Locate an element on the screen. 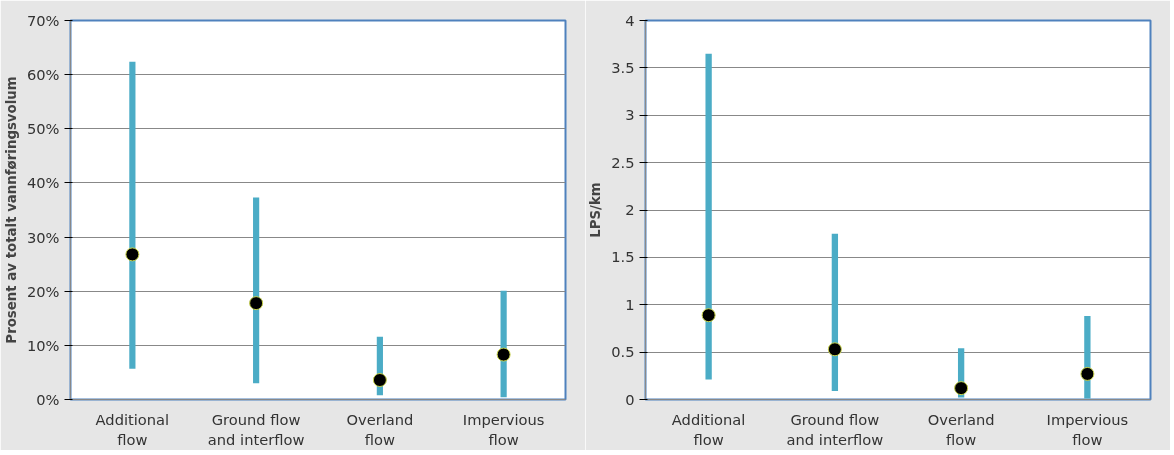  y-tick-label: 0.5 is located at coordinates (623, 352).